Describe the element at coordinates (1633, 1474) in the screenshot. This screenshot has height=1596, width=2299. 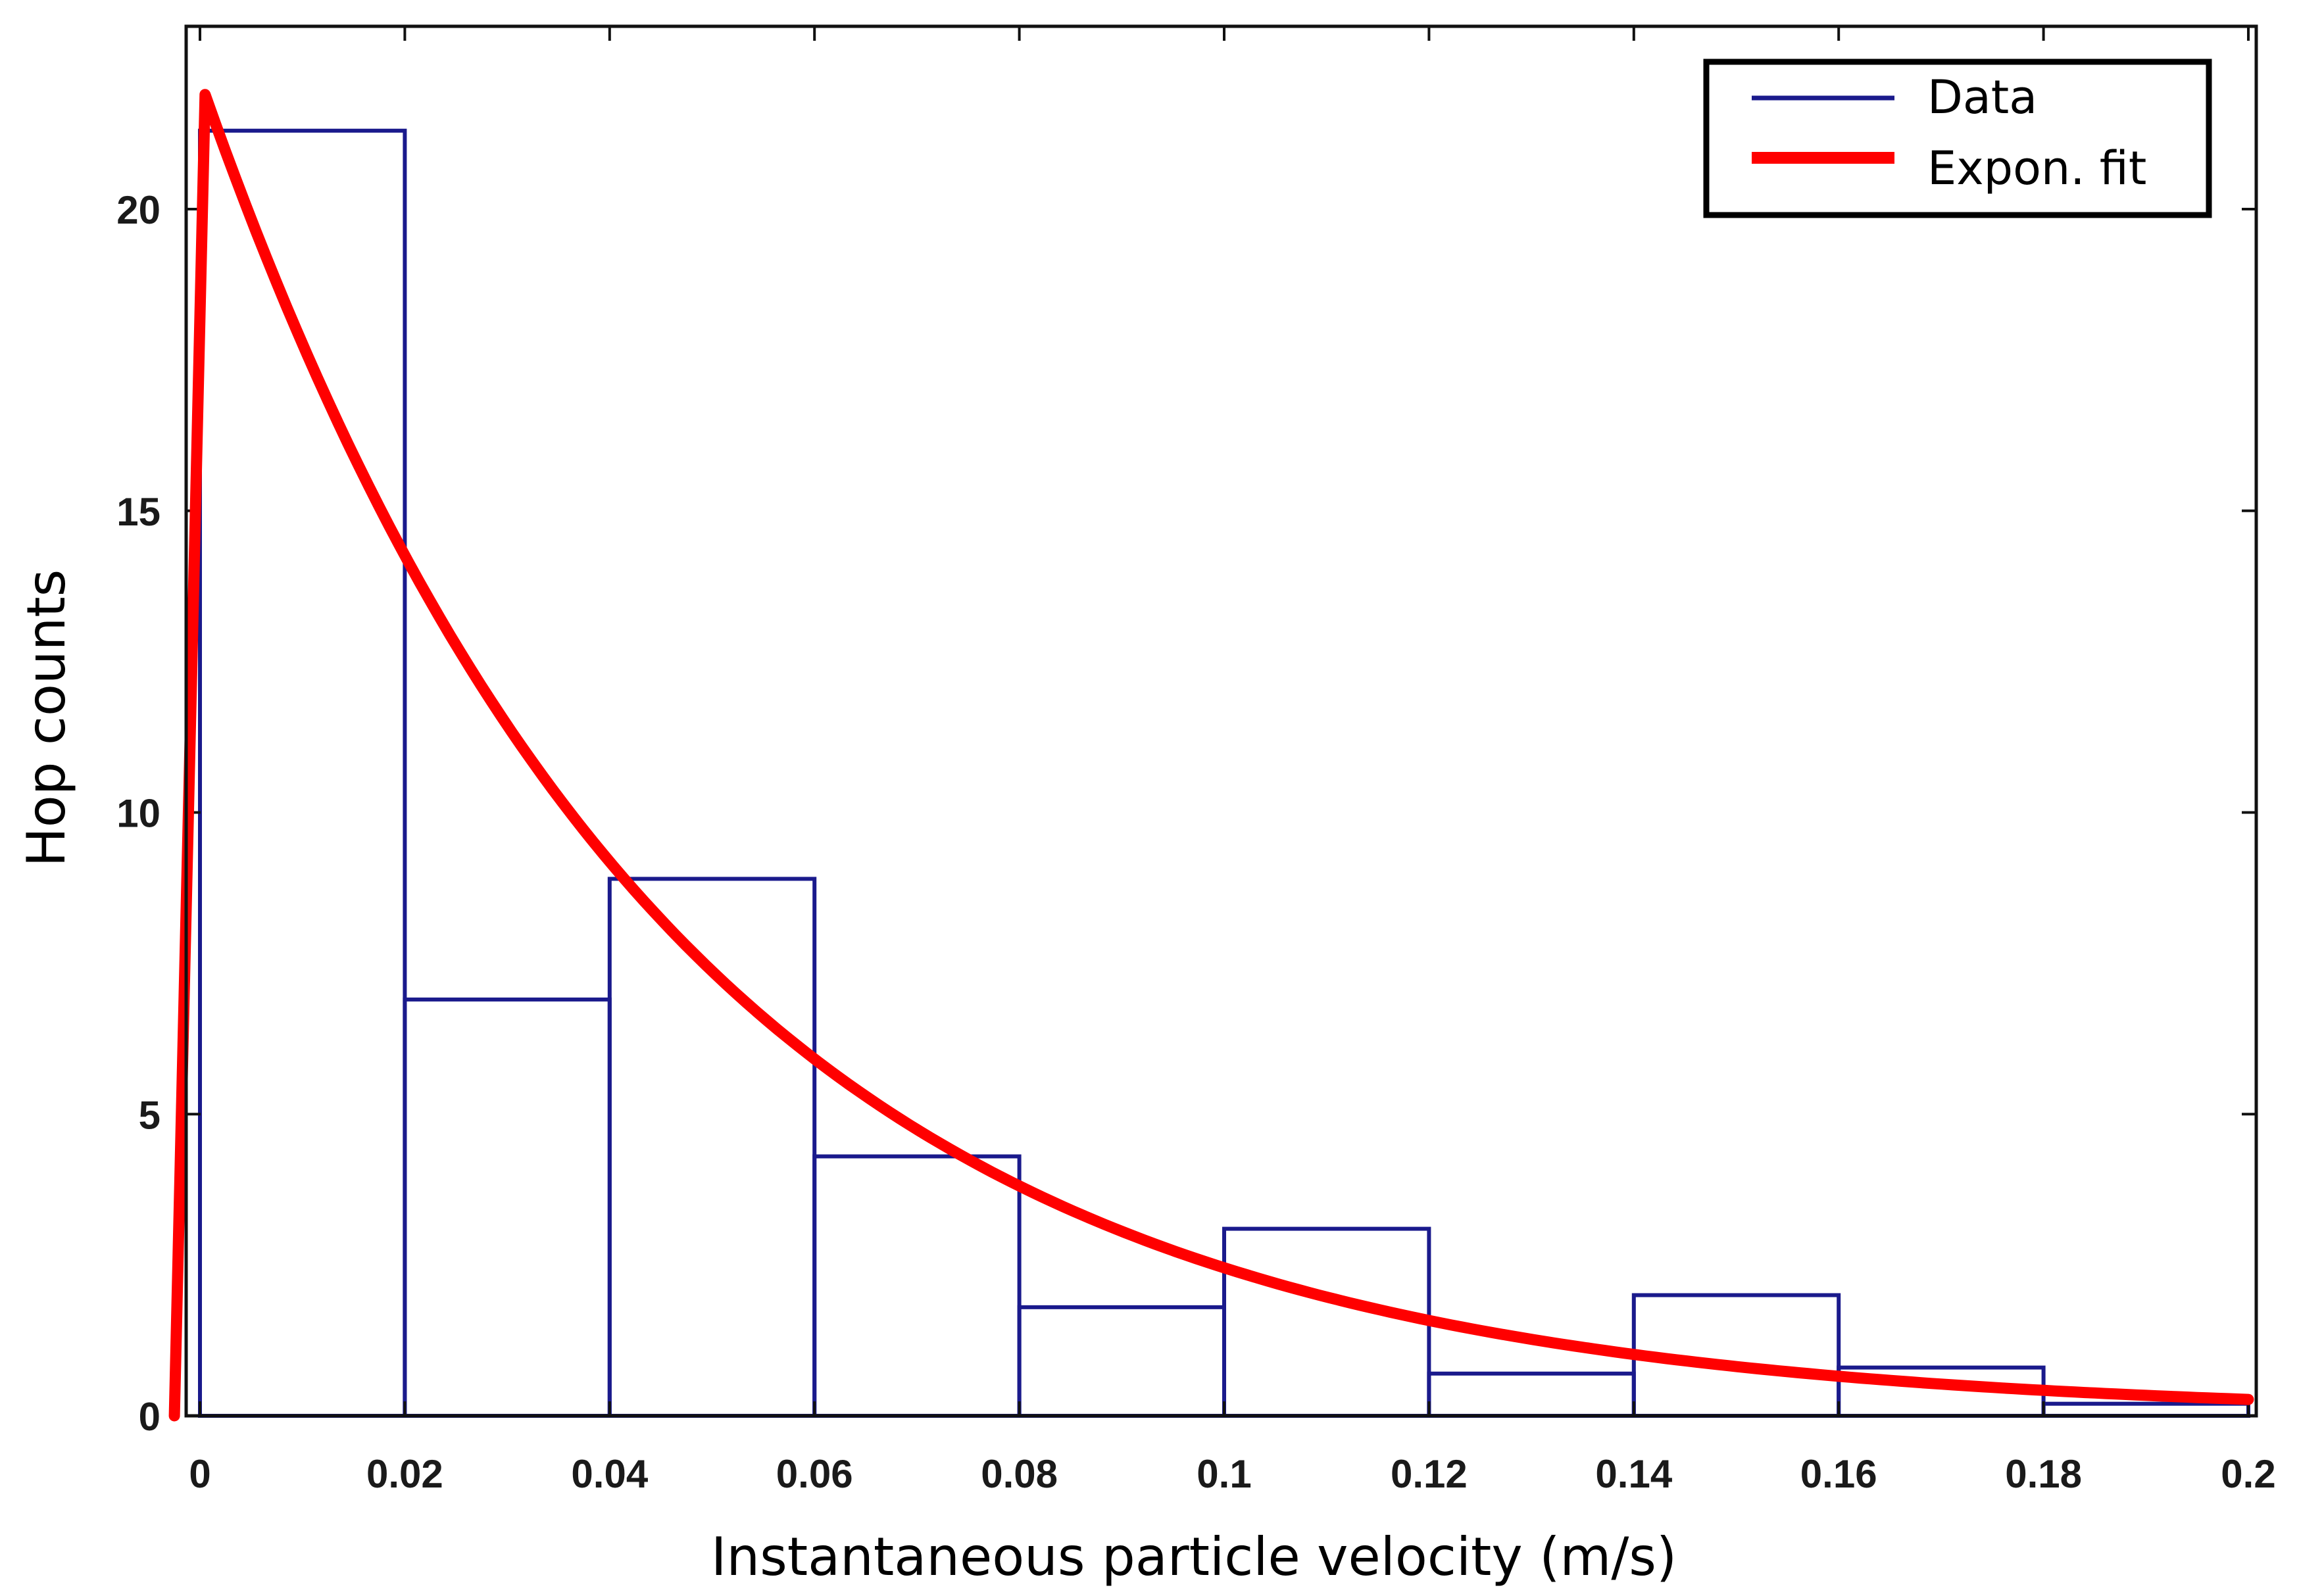
I see `x-tick-label: 0.14` at that location.